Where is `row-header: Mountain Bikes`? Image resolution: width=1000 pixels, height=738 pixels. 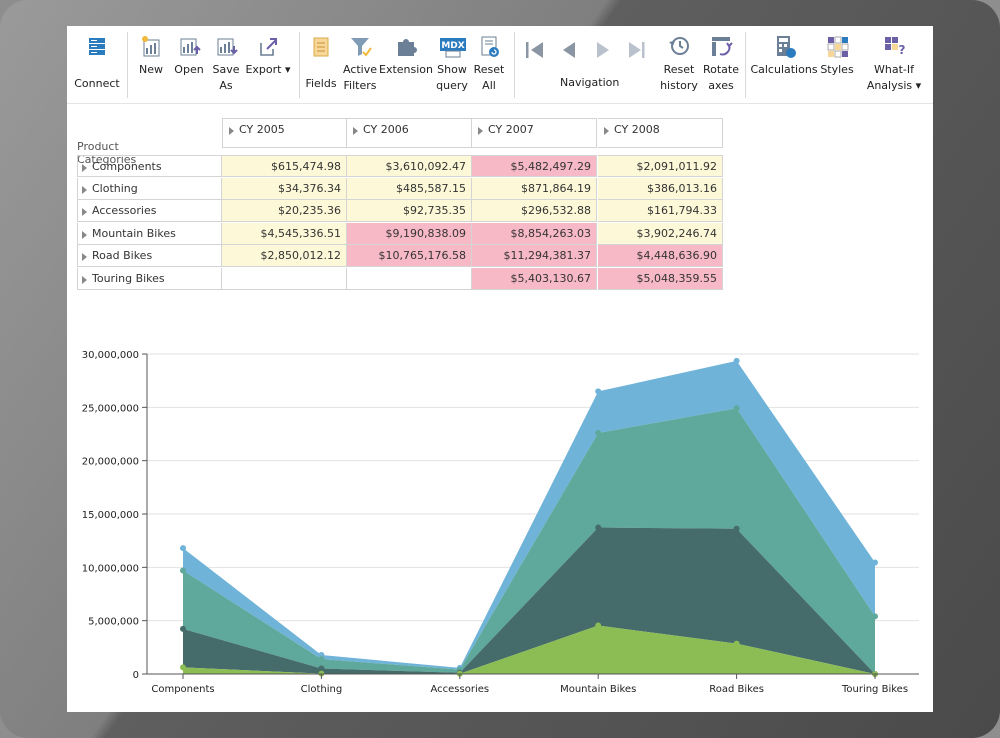
row-header: Mountain Bikes is located at coordinates (149, 233).